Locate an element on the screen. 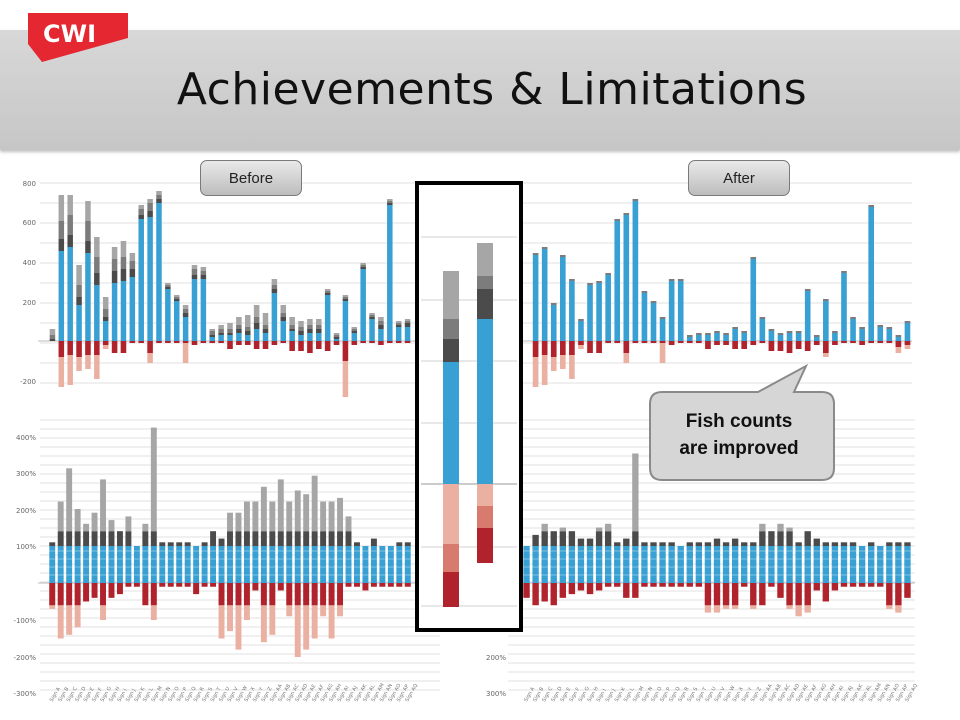 This screenshot has height=720, width=960. zoom-bar-blue is located at coordinates (485, 401).